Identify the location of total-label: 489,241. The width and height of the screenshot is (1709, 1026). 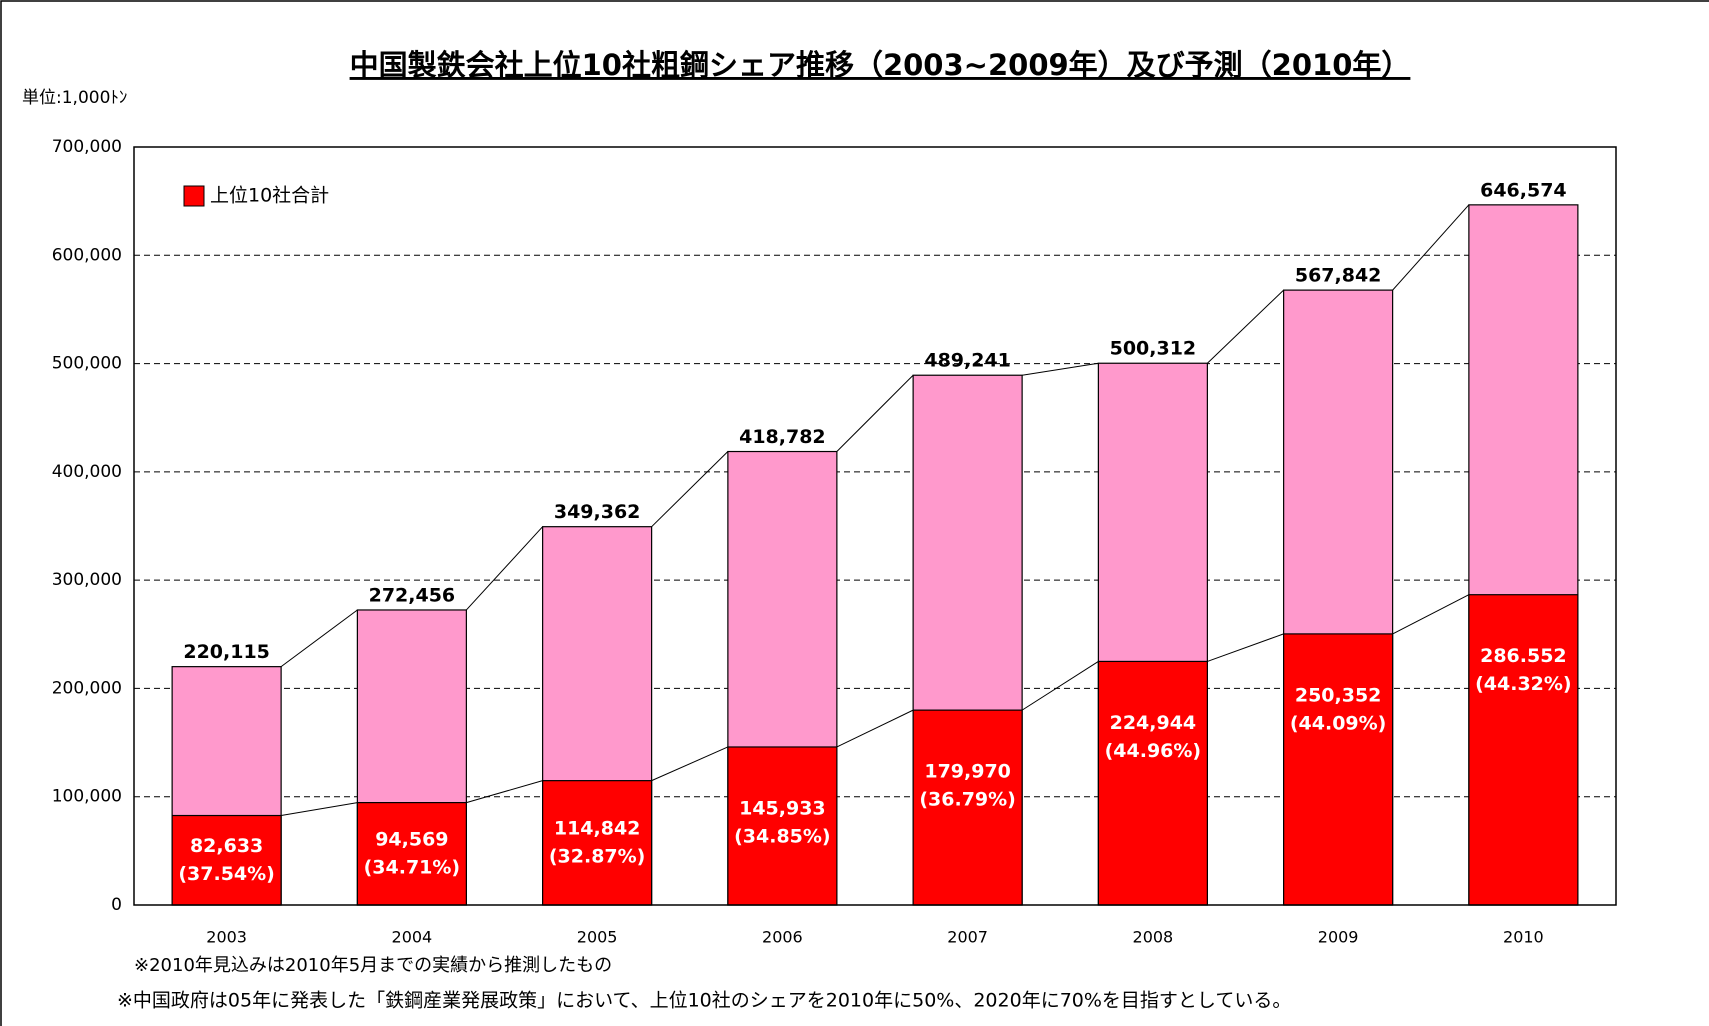
(967, 361).